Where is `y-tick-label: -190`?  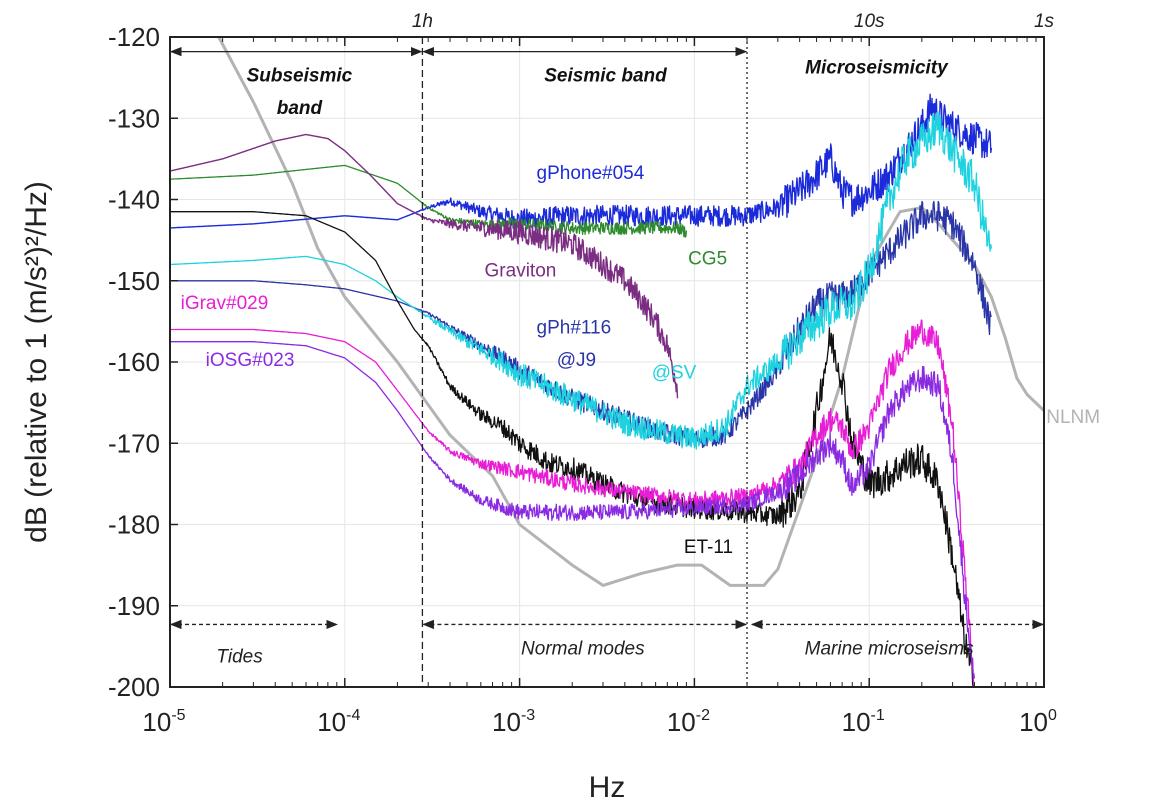
y-tick-label: -190 is located at coordinates (134, 606).